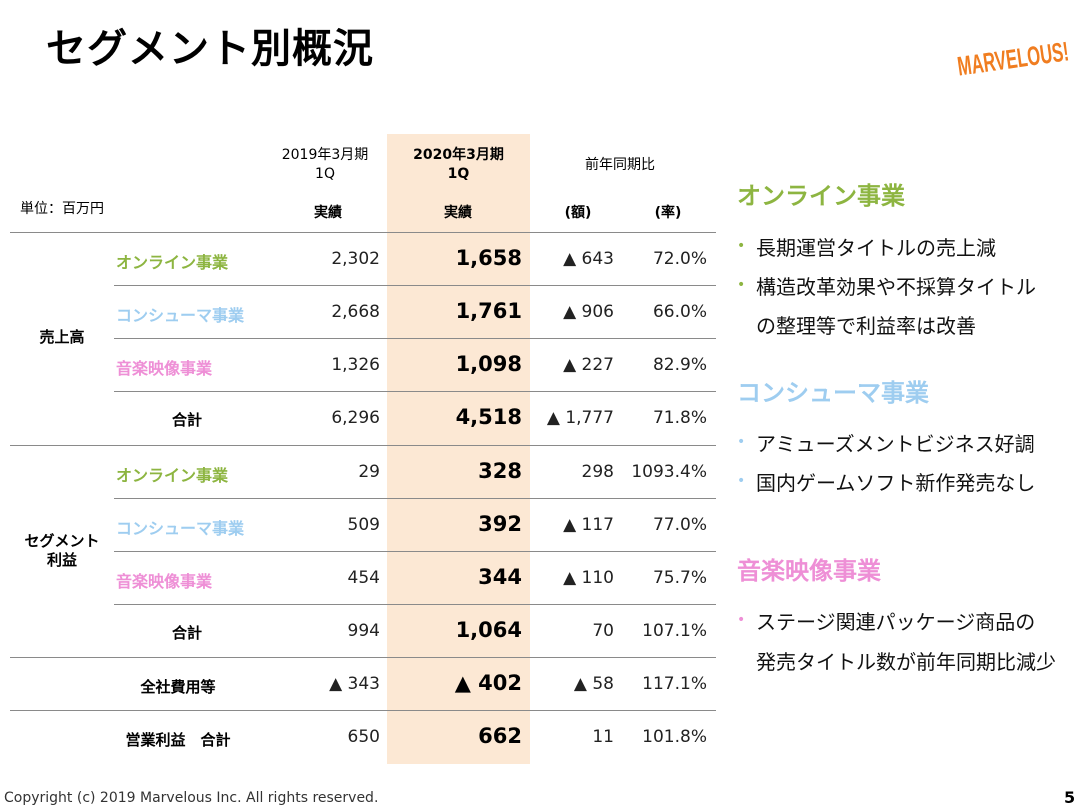 Image resolution: width=1087 pixels, height=811 pixels. What do you see at coordinates (669, 472) in the screenshot?
I see `cell-rate: 1093.4%` at bounding box center [669, 472].